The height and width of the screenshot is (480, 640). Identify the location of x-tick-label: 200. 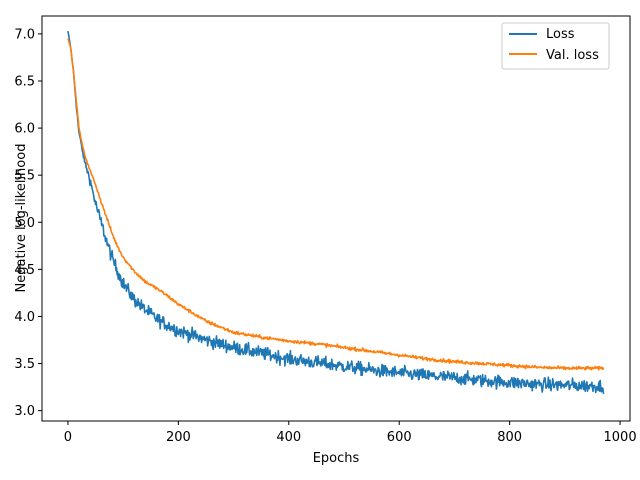
(178, 437).